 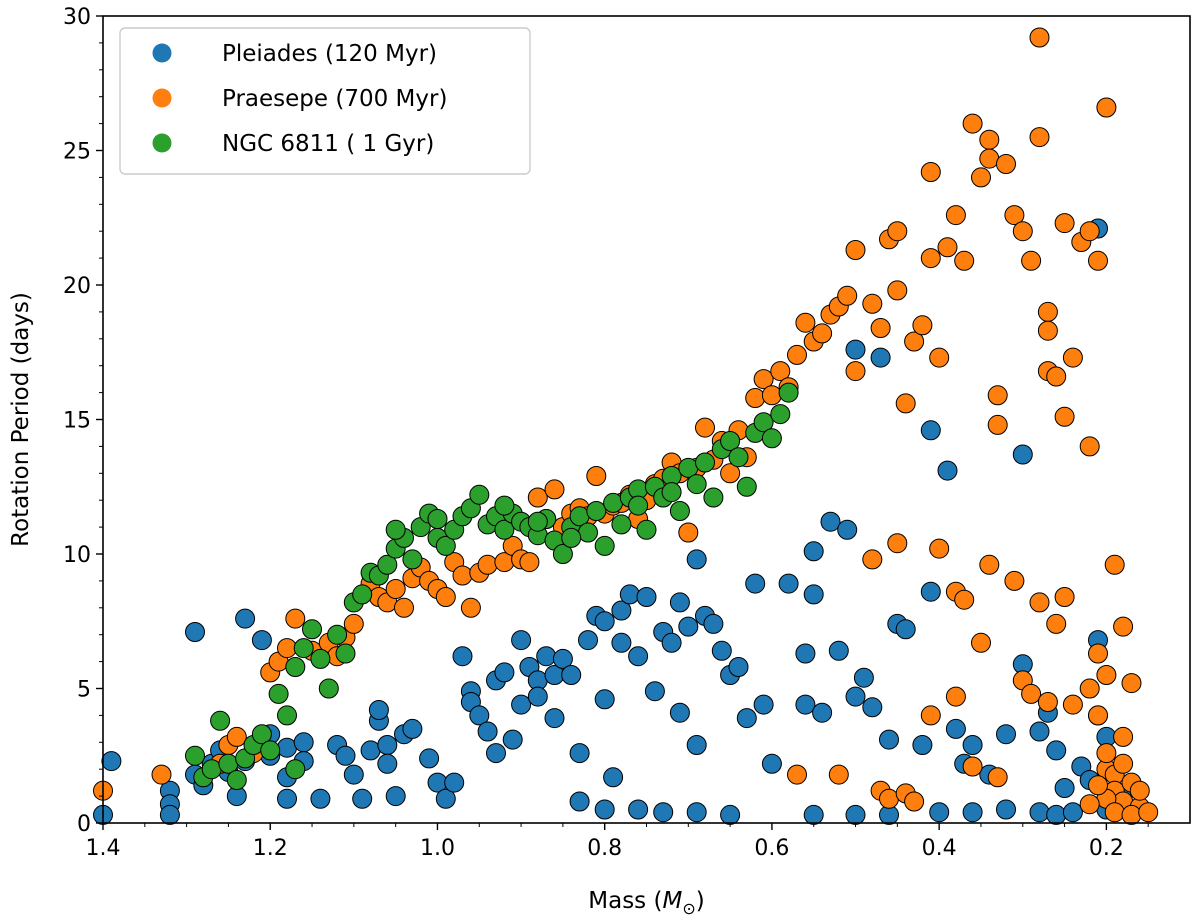 I want to click on y-tick-label: 10, so click(x=77, y=555).